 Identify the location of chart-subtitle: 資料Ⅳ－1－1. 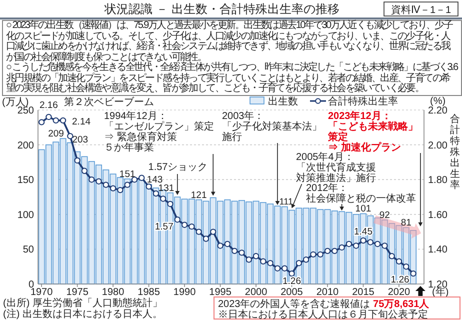
(421, 10).